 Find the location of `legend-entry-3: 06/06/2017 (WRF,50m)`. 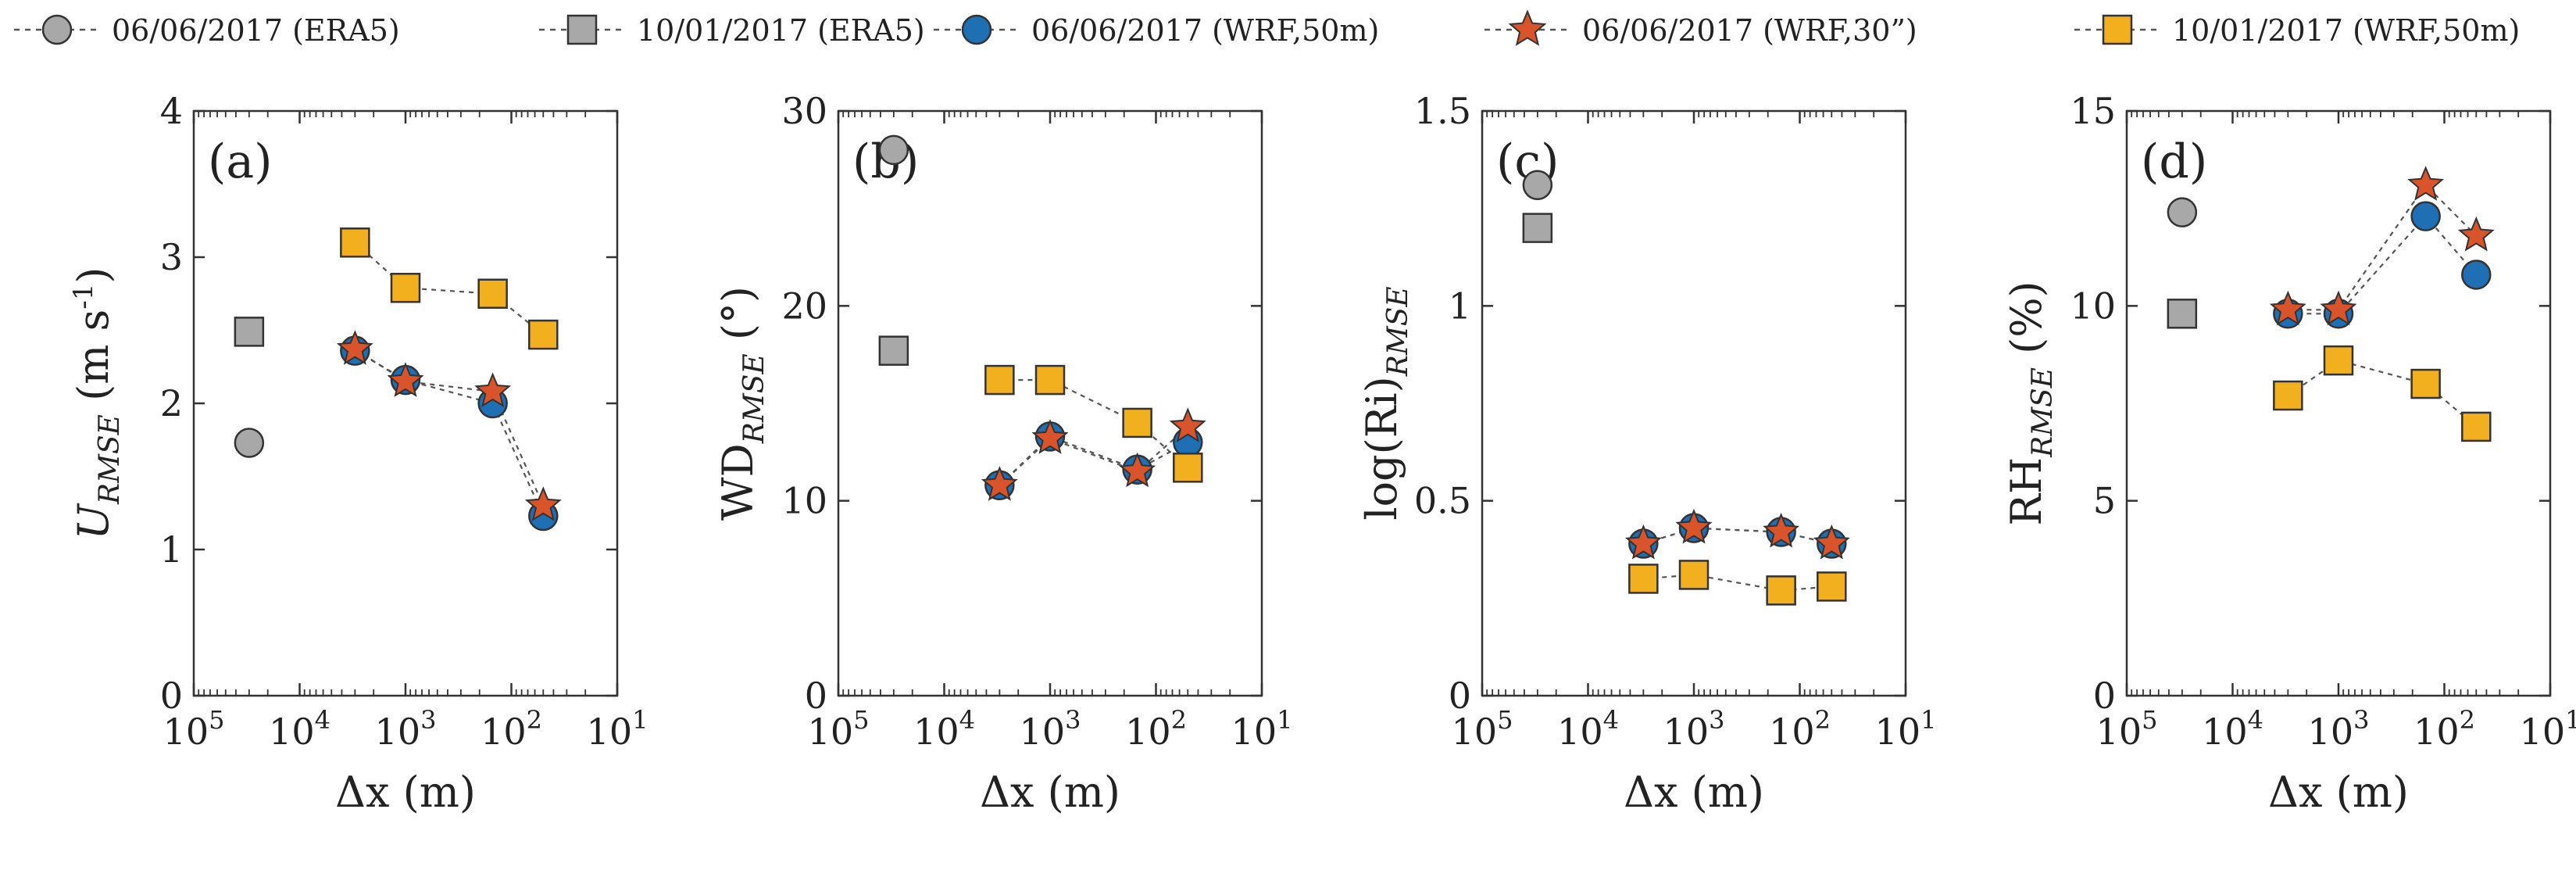

legend-entry-3: 06/06/2017 (WRF,50m) is located at coordinates (1157, 30).